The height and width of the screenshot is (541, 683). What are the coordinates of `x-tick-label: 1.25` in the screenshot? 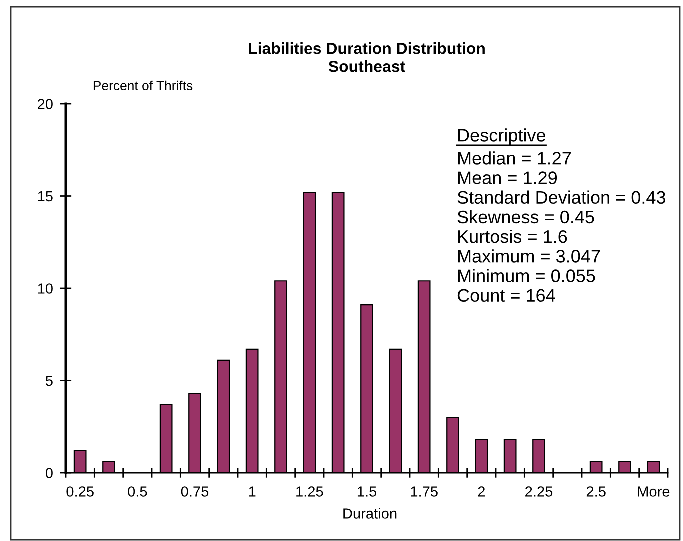 It's located at (310, 491).